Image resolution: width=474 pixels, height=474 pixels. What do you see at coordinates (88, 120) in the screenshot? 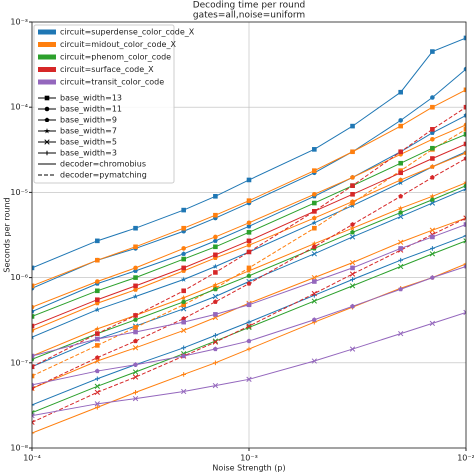
I see `legend-label: base_width=9` at bounding box center [88, 120].